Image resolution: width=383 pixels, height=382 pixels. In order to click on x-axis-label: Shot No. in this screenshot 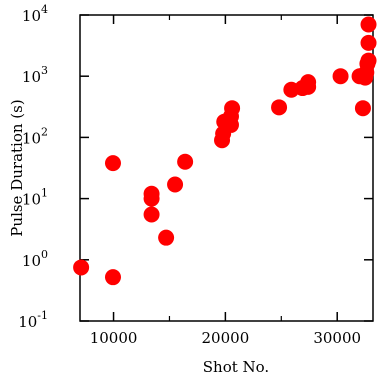, I will do `click(236, 367)`.